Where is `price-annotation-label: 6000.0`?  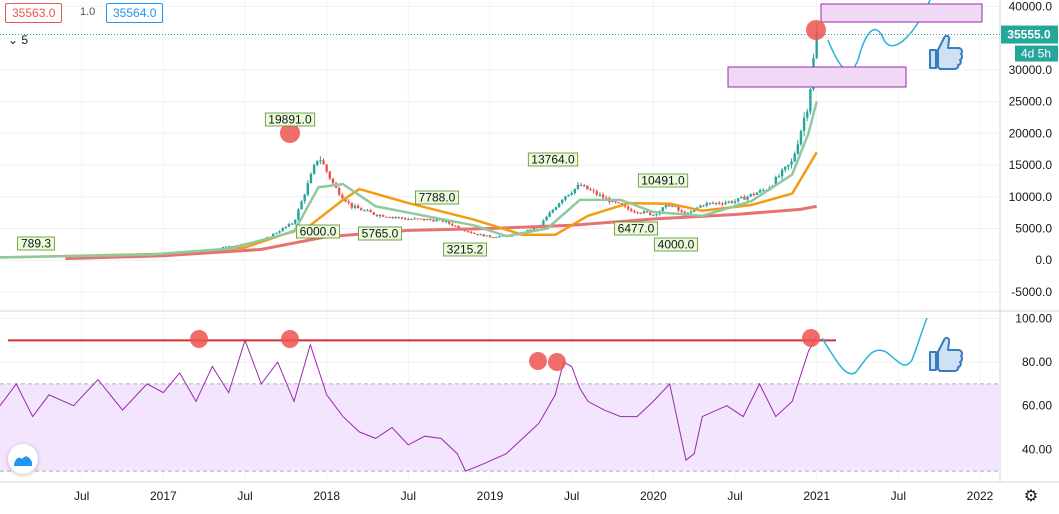 price-annotation-label: 6000.0 is located at coordinates (318, 232).